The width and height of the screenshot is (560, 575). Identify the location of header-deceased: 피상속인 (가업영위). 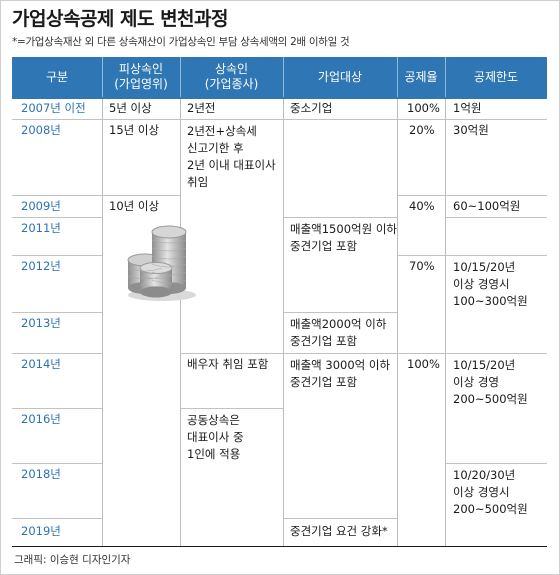
(141, 77).